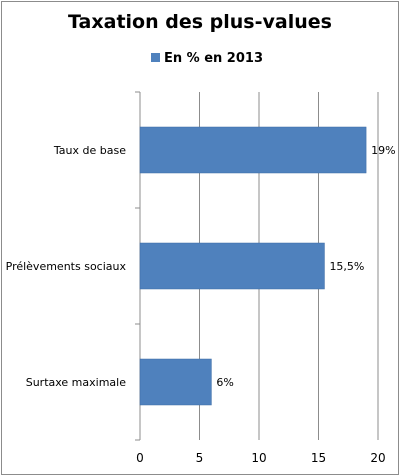  I want to click on tick-label: 5, so click(200, 458).